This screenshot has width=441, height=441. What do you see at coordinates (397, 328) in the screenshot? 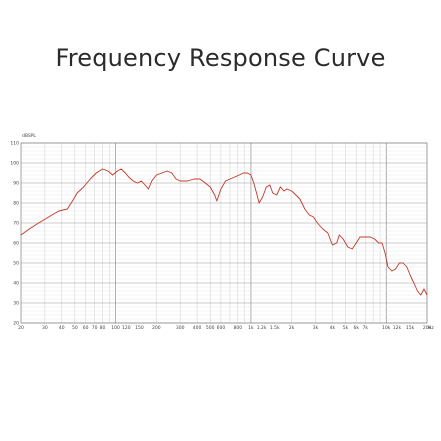
I see `x-tick-label: 12k` at bounding box center [397, 328].